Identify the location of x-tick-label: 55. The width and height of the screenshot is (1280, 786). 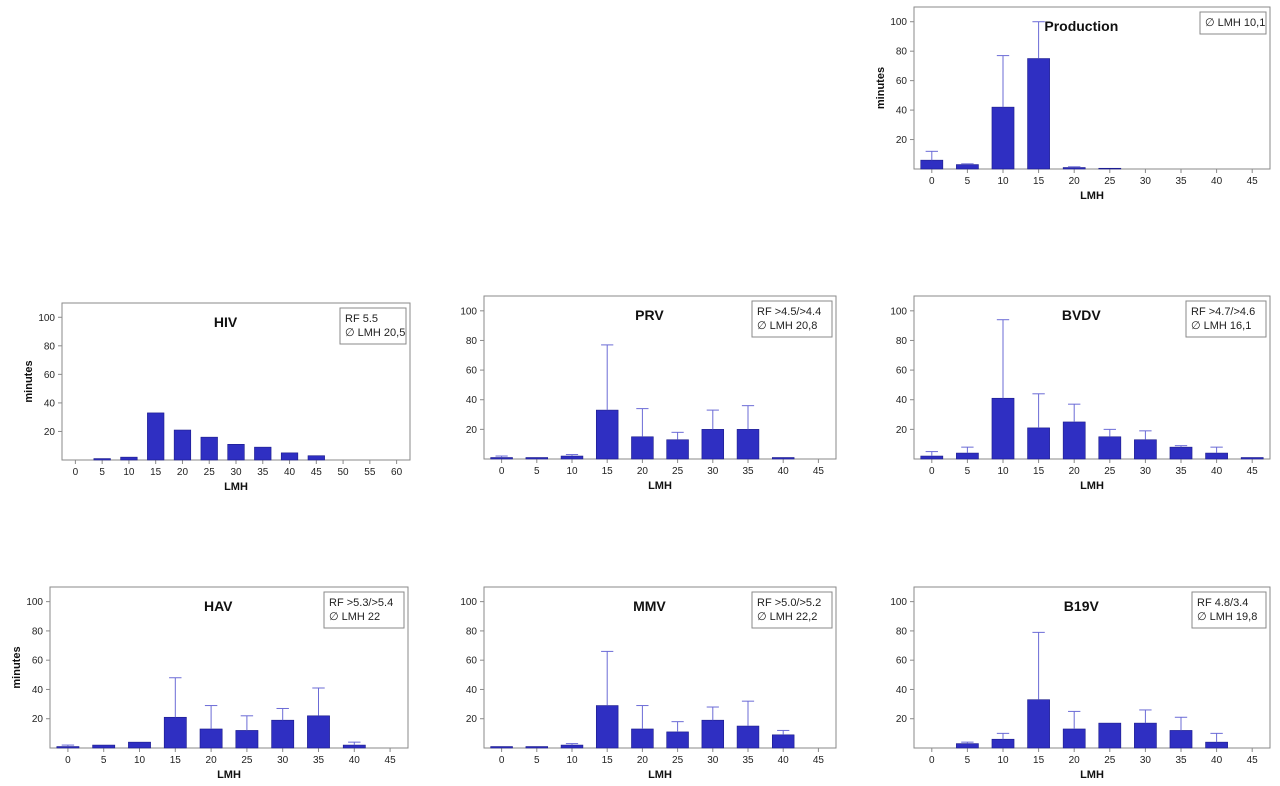
(370, 472).